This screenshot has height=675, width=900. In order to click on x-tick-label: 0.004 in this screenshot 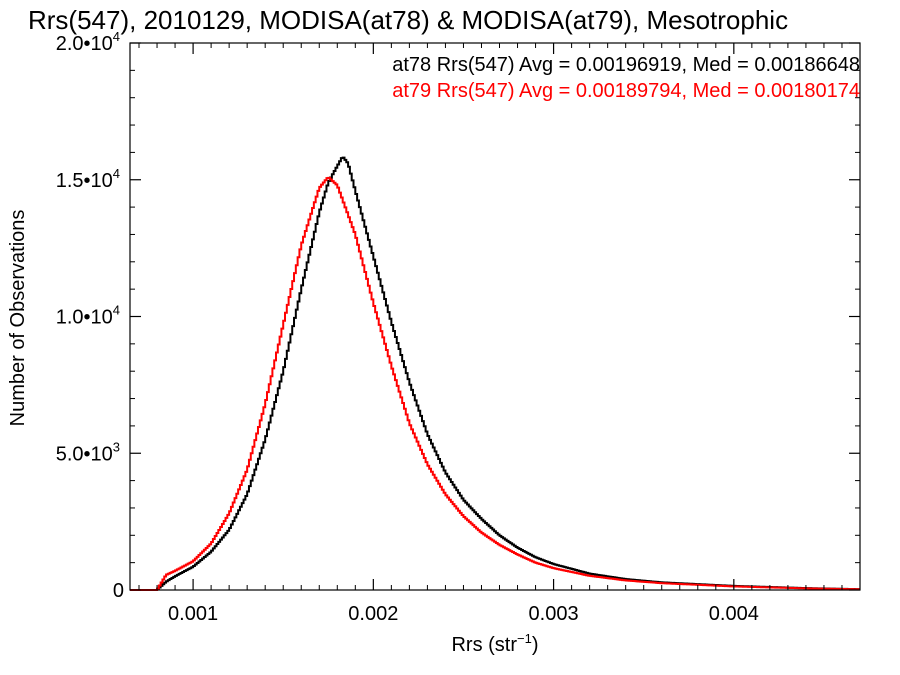, I will do `click(734, 614)`.